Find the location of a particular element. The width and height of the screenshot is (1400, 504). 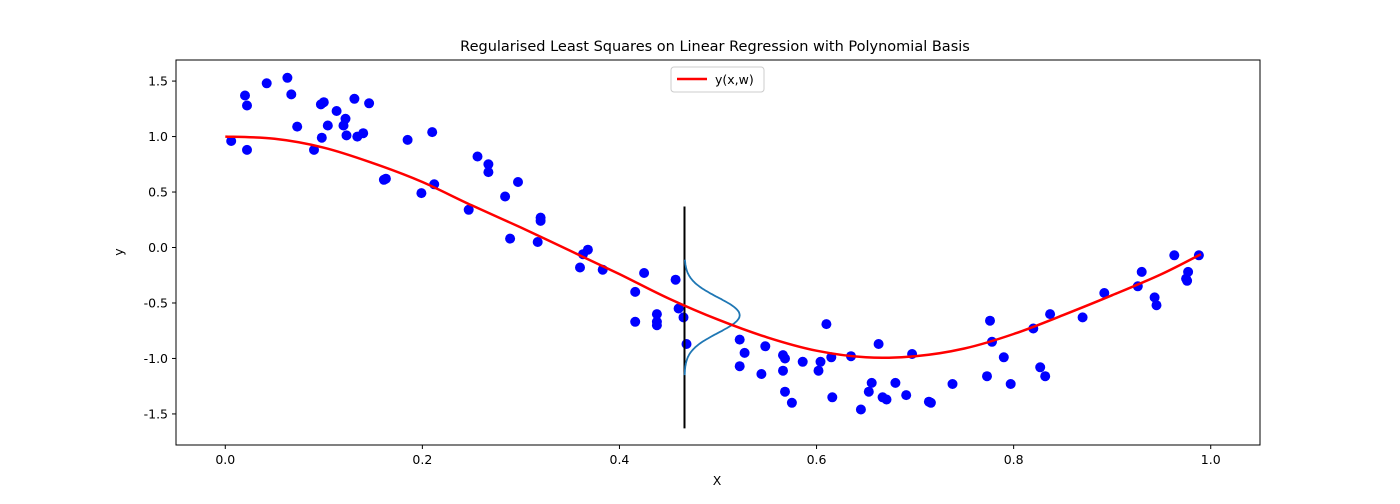

x-axis-label: X is located at coordinates (717, 480).